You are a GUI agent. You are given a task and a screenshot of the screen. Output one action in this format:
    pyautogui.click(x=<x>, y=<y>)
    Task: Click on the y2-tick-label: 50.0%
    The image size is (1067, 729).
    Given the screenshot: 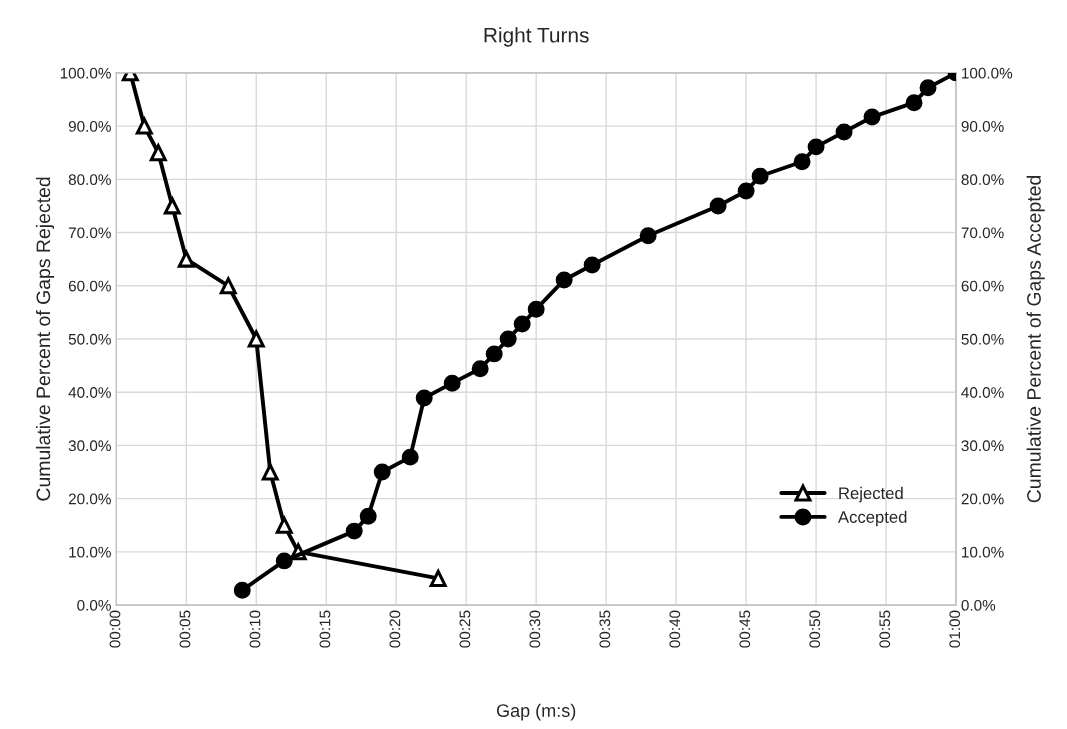 What is the action you would take?
    pyautogui.click(x=982, y=339)
    